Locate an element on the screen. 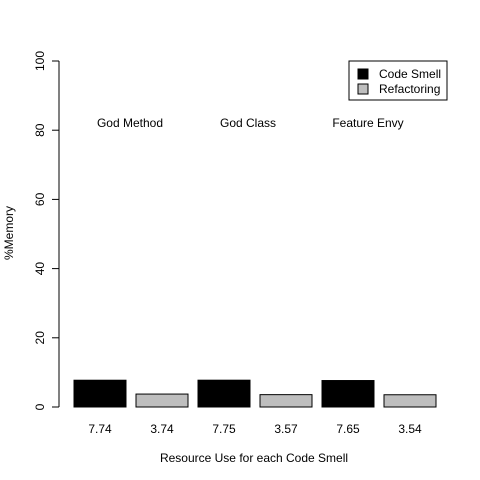 This screenshot has height=480, width=480. group-labels: God Method God Class Feature Envy is located at coordinates (250, 123).